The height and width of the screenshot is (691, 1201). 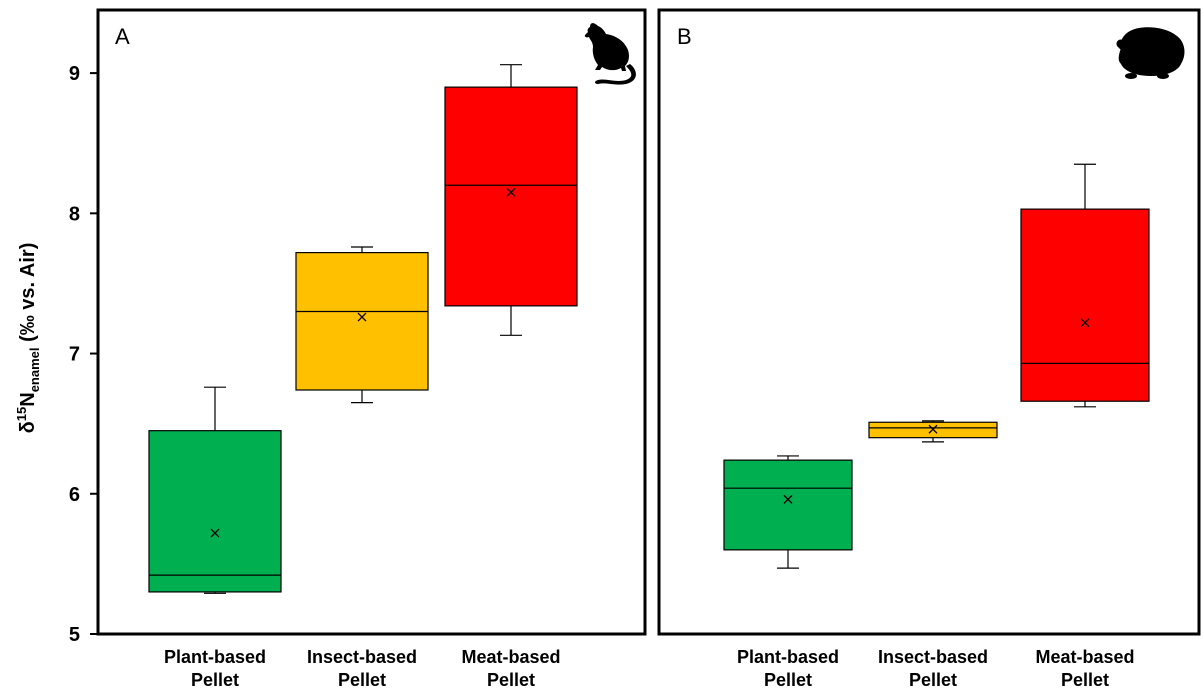 I want to click on y-axis-title: δ15Nenamel (‰ vs. Air), so click(x=28, y=338).